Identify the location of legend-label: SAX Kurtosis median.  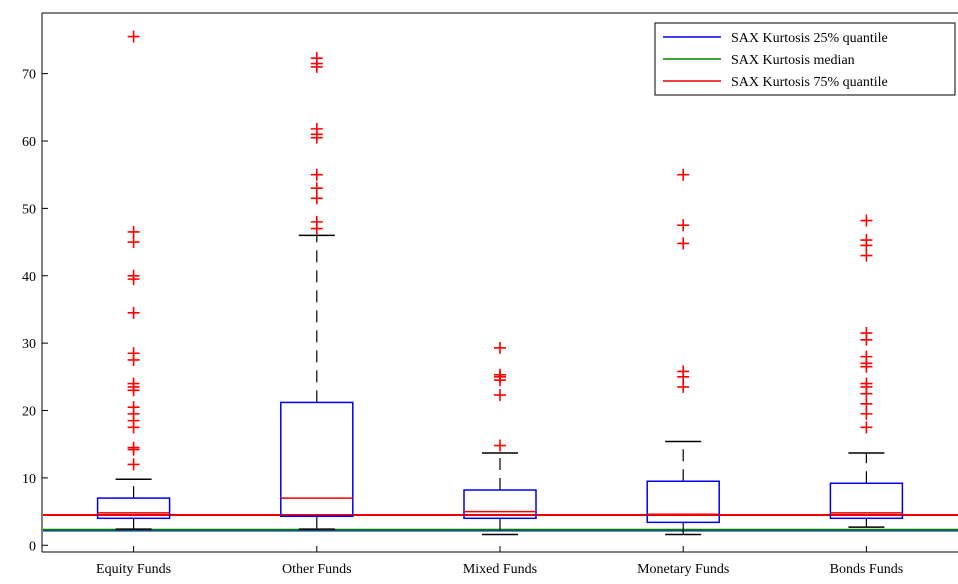
(793, 60).